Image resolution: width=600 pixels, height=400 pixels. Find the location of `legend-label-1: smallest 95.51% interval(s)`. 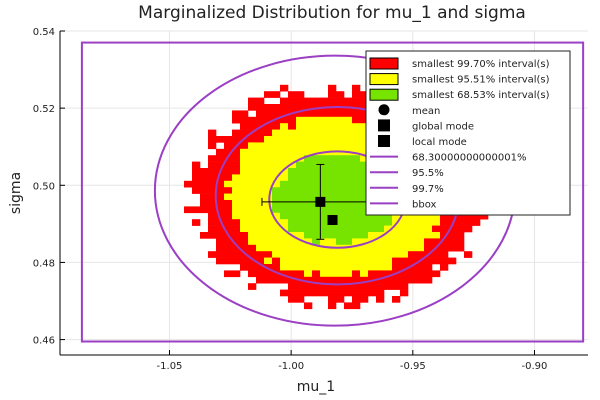

legend-label-1: smallest 95.51% interval(s) is located at coordinates (481, 80).